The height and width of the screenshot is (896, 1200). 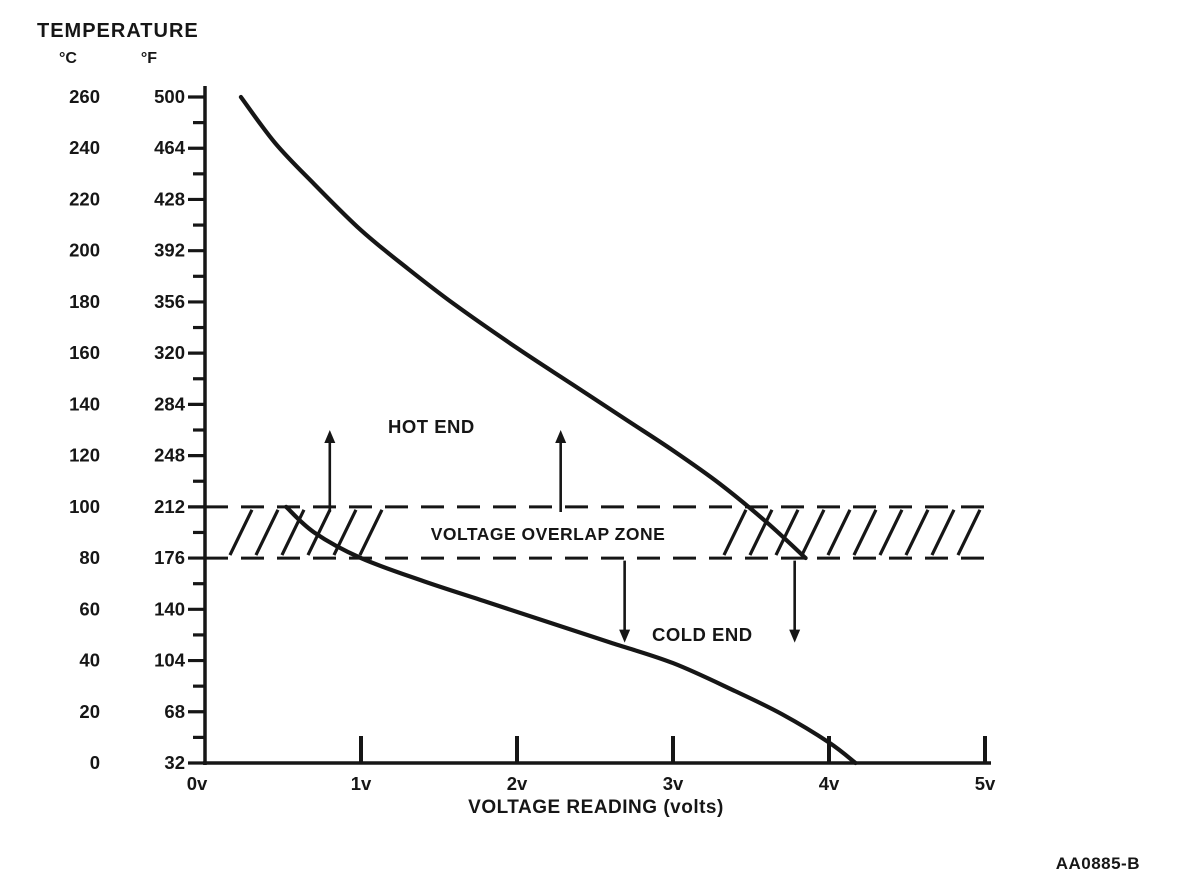 What do you see at coordinates (169, 557) in the screenshot?
I see `y-tick-label-fahrenheit: 176` at bounding box center [169, 557].